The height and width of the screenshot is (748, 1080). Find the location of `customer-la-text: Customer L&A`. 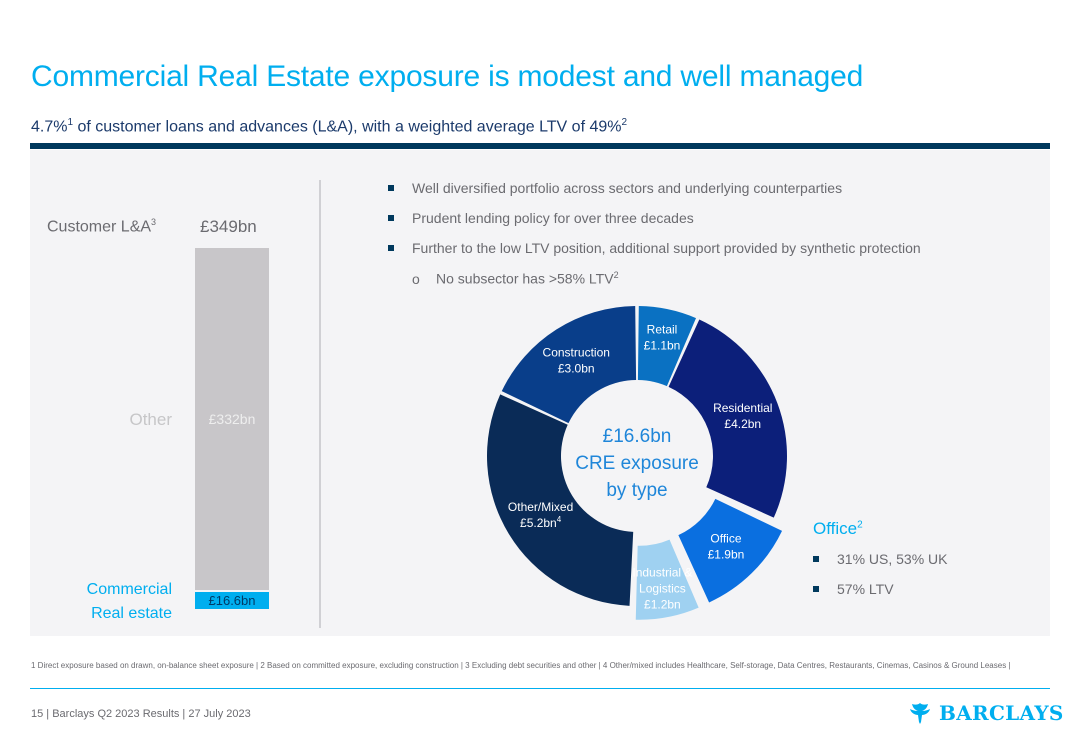

customer-la-text: Customer L&A is located at coordinates (99, 227).